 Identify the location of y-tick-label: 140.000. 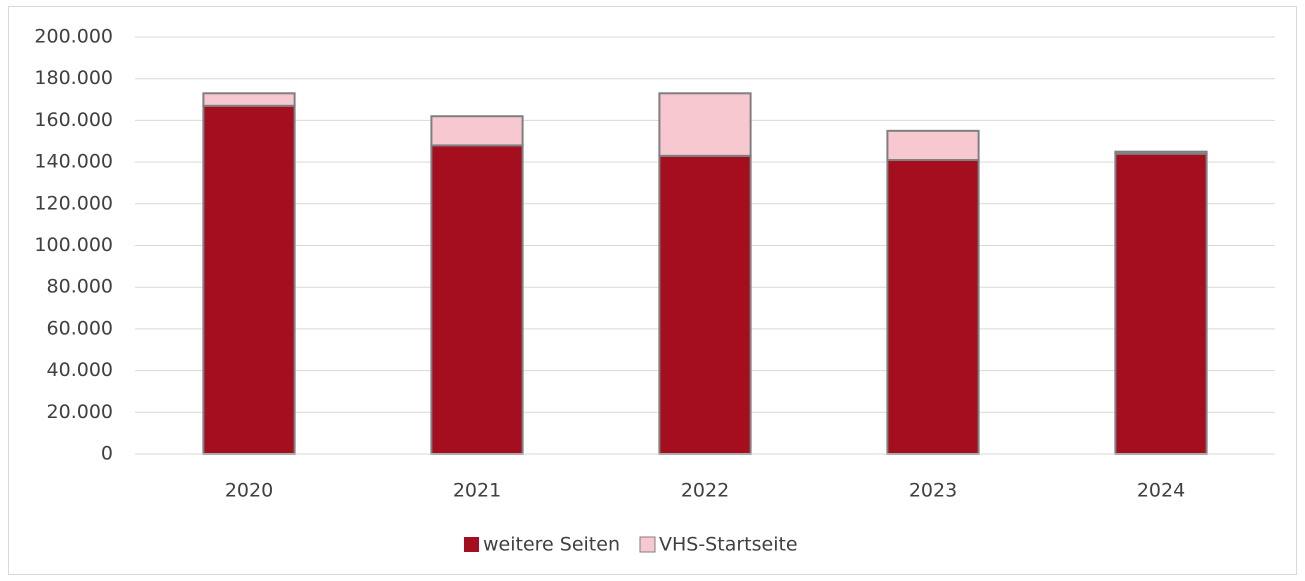
(73, 162).